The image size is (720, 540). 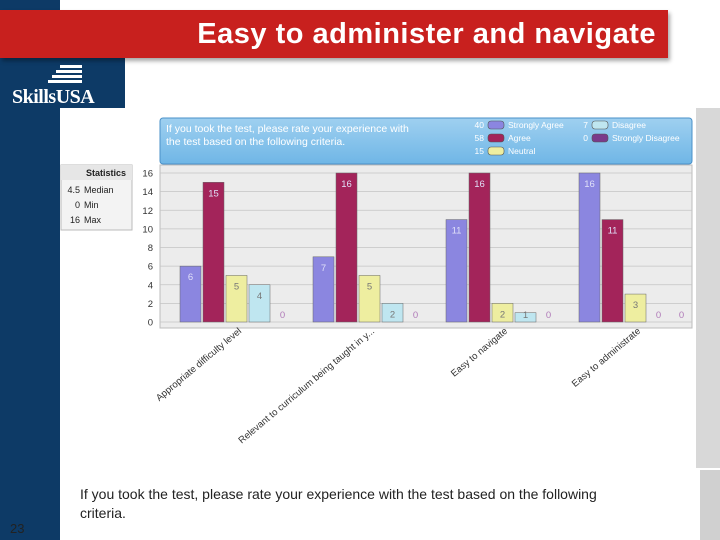 I want to click on legend-count: 40, so click(x=480, y=125).